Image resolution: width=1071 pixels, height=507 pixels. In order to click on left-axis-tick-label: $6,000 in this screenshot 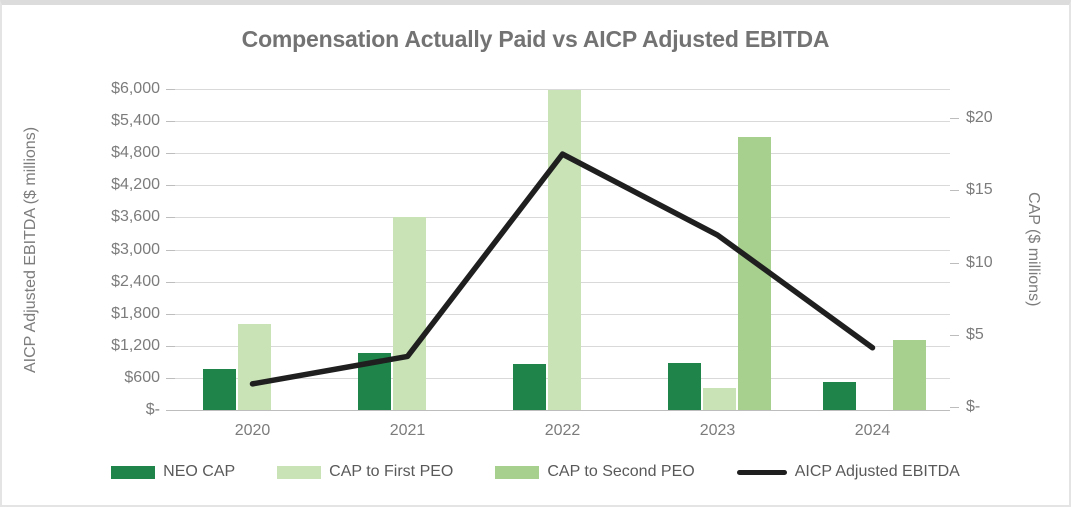, I will do `click(135, 88)`.